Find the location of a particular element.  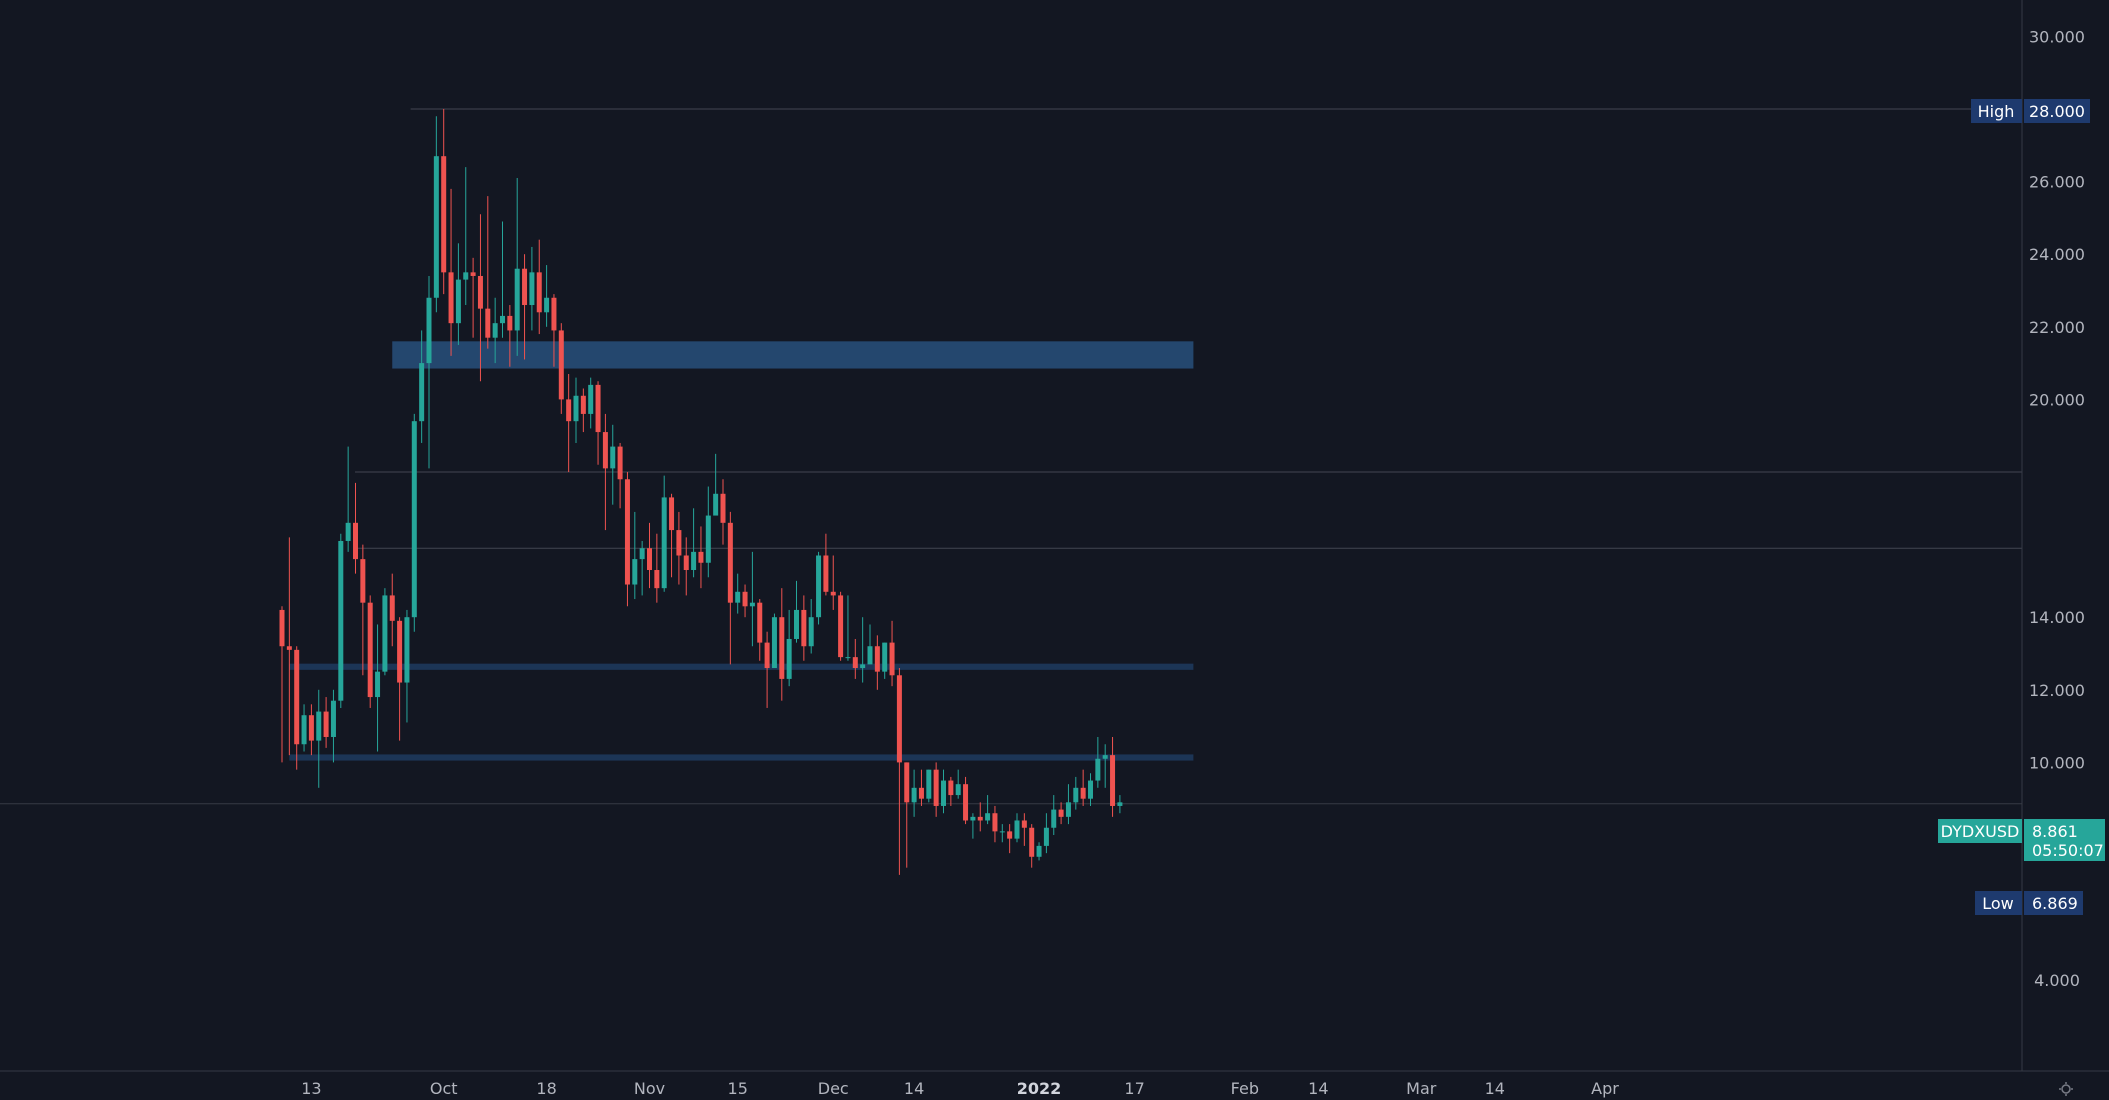

x-tick-label: 18 is located at coordinates (546, 1088).